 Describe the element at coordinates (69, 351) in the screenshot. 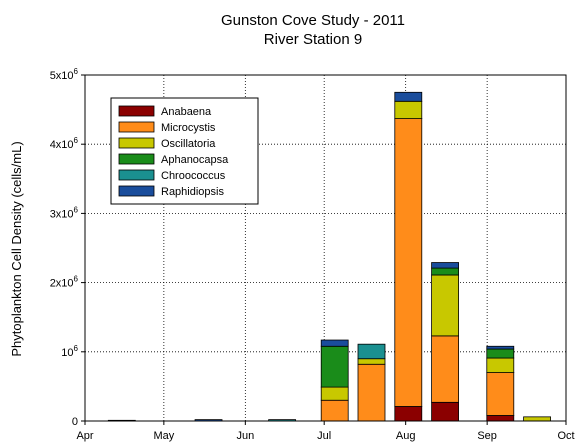

I see `y-tick-label: 106` at that location.